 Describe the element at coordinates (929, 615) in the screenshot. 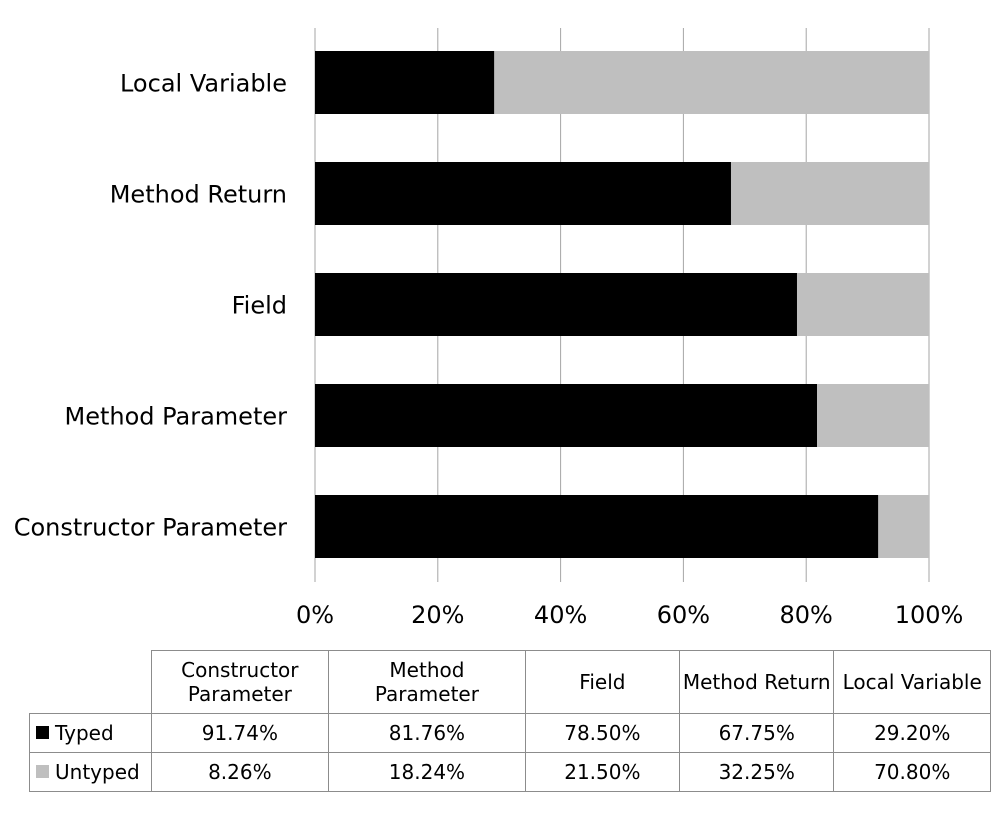

I see `x-tick-label: 100%` at that location.